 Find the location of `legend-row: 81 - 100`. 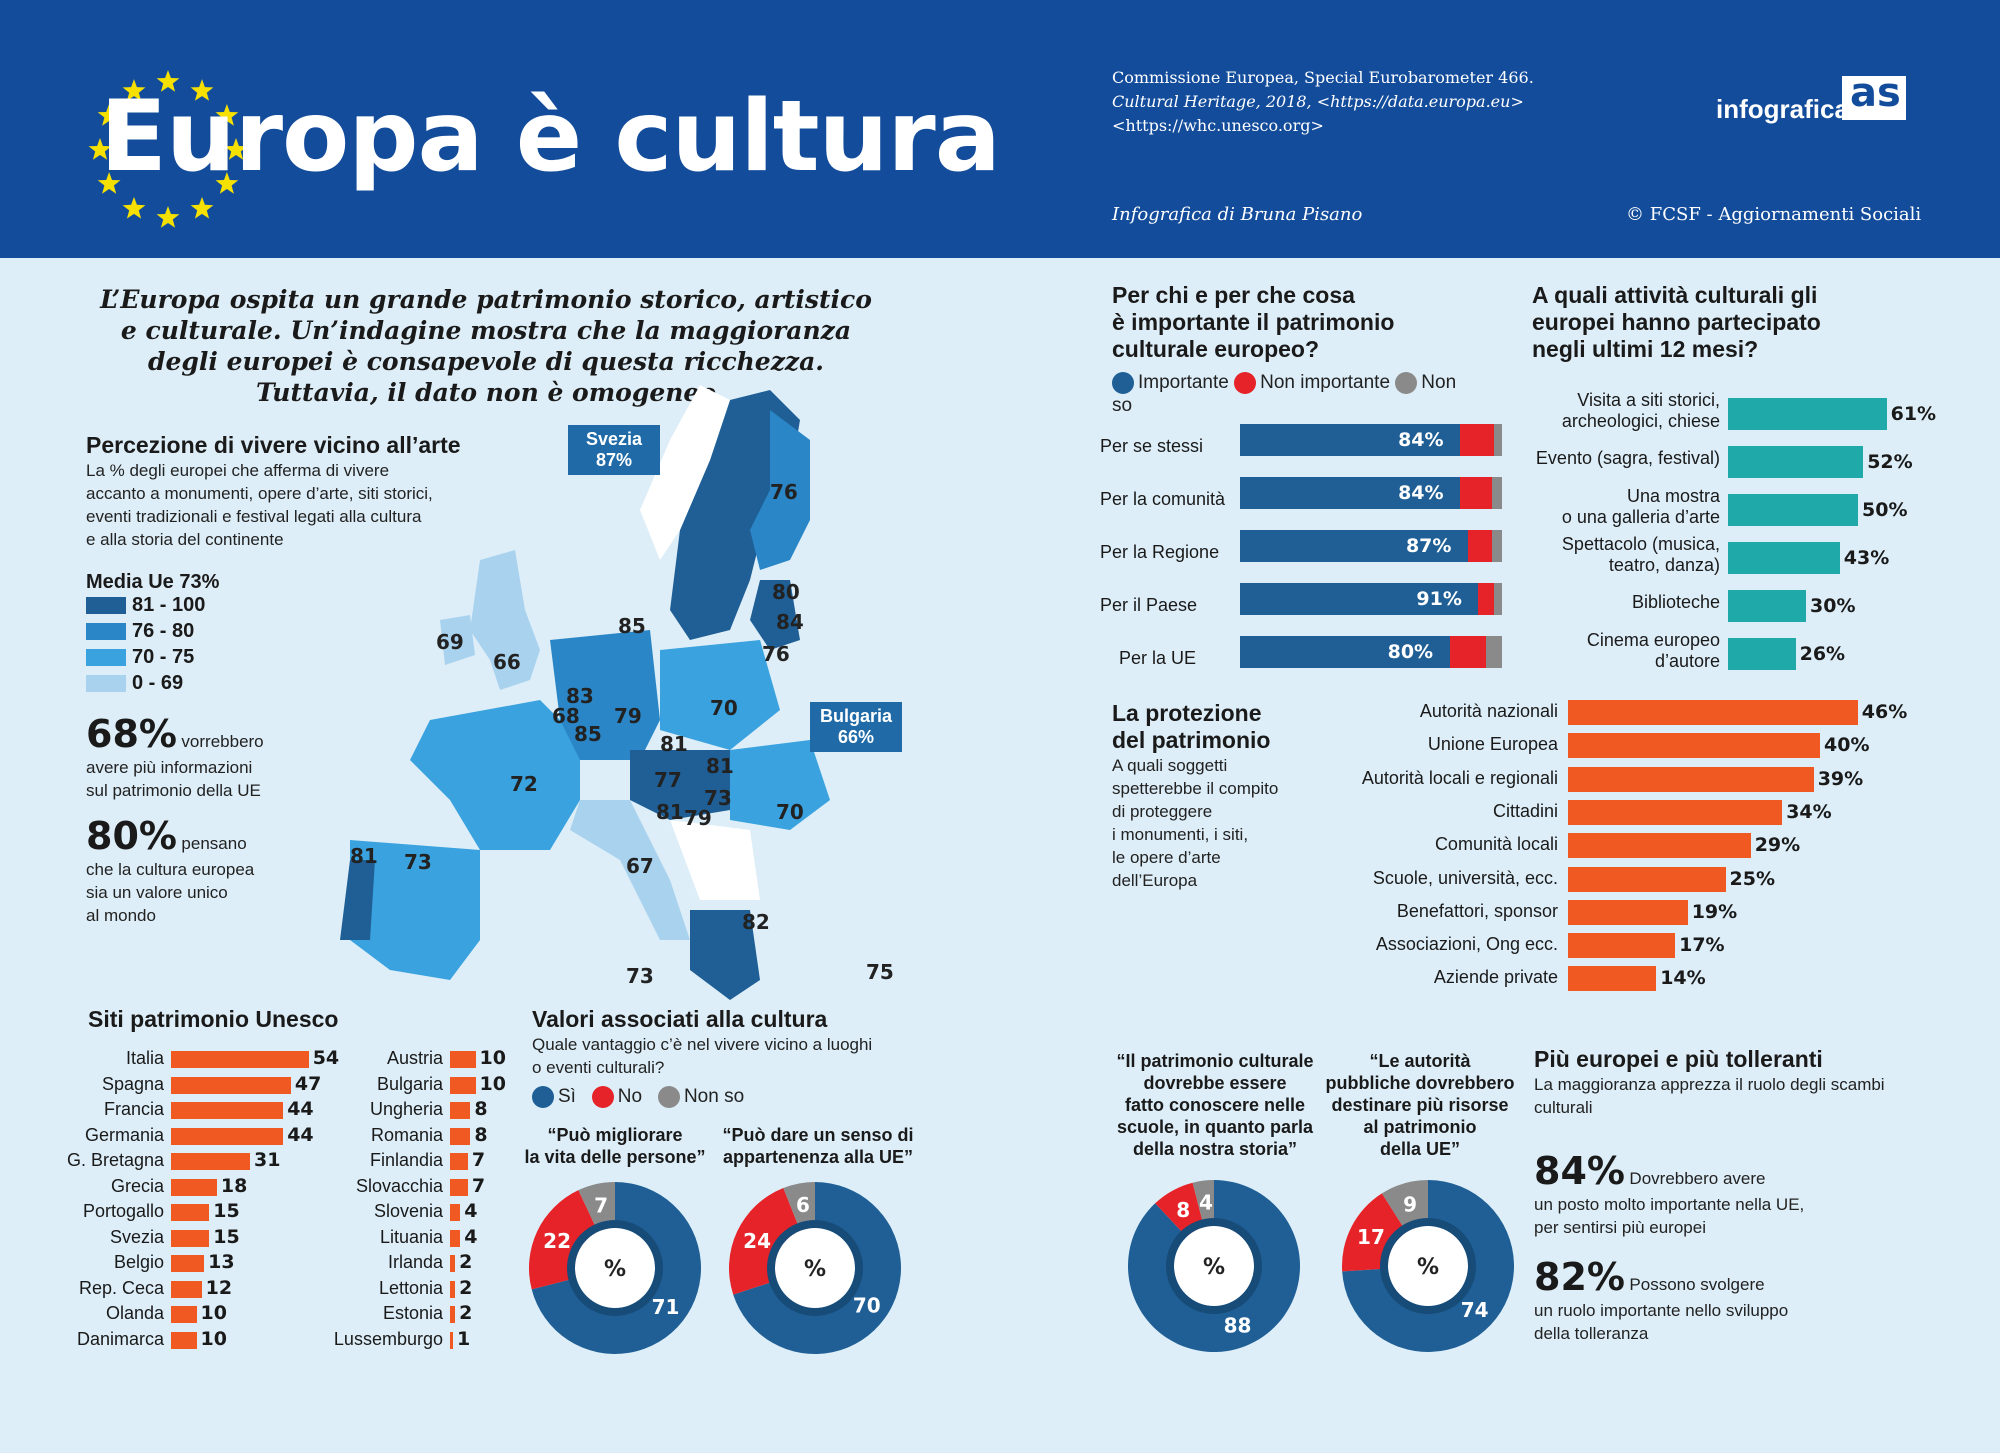

legend-row: 81 - 100 is located at coordinates (316, 607).